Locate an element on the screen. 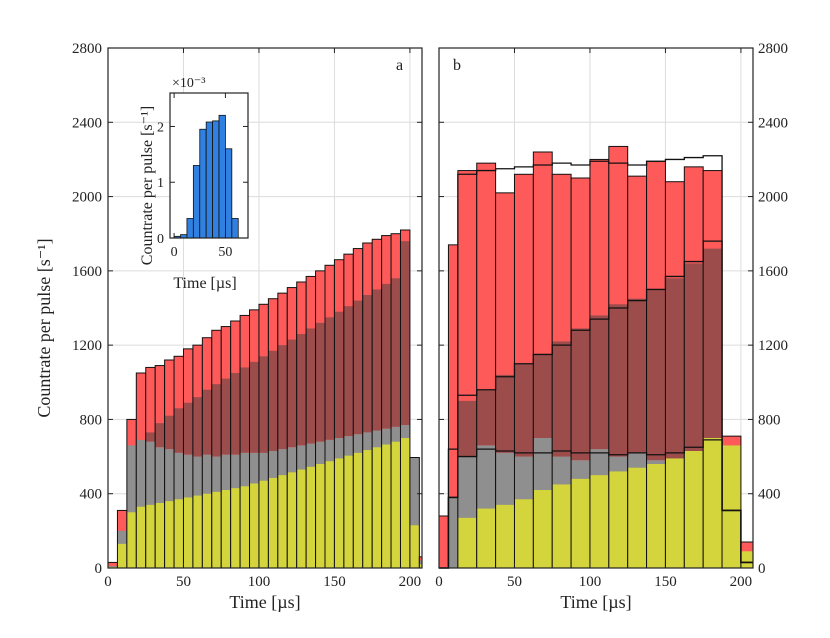  panel-b-y-tick-label-7: 2800 is located at coordinates (773, 49).